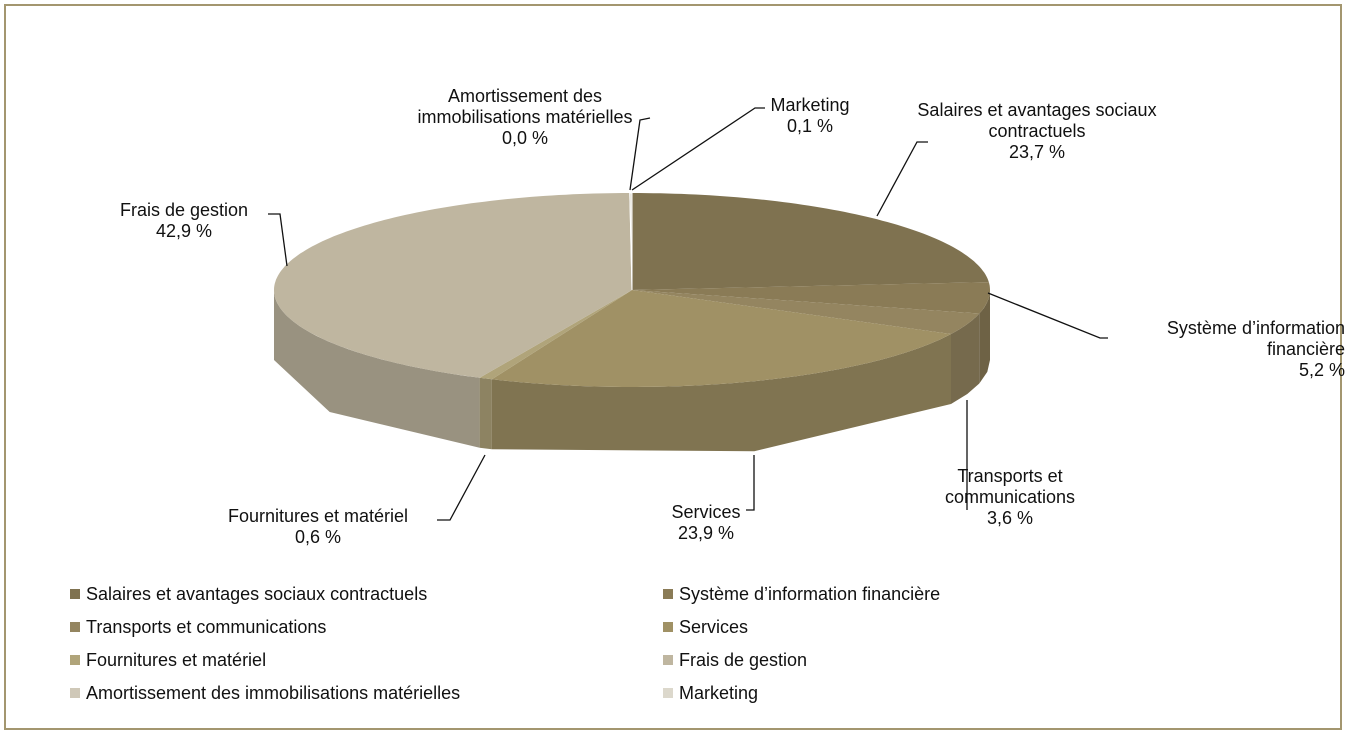 The height and width of the screenshot is (738, 1350). Describe the element at coordinates (1010, 518) in the screenshot. I see `label-value: 3,6 %` at that location.